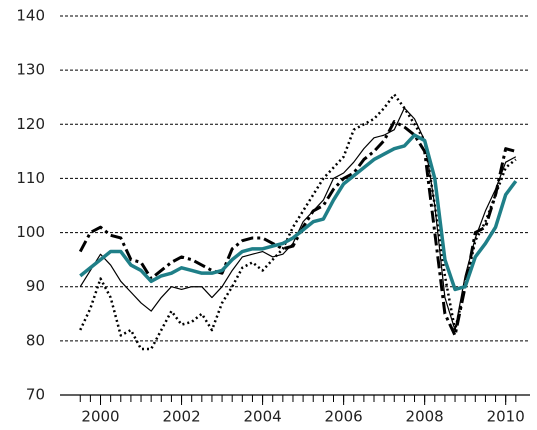 This screenshot has width=537, height=430. Describe the element at coordinates (35, 340) in the screenshot. I see `y-tick-label: 80` at that location.